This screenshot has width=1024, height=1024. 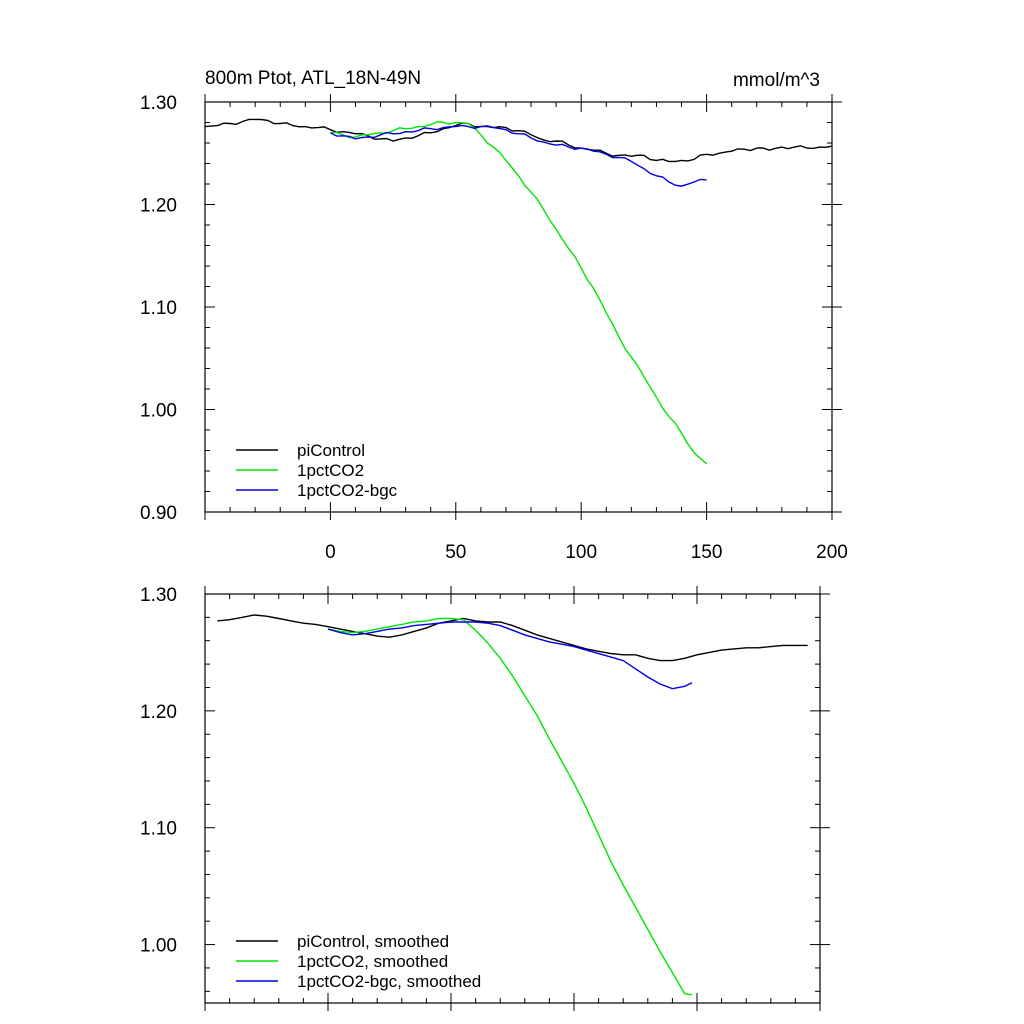 What do you see at coordinates (510, 806) in the screenshot?
I see `series-line-1pctco2-smoothed` at bounding box center [510, 806].